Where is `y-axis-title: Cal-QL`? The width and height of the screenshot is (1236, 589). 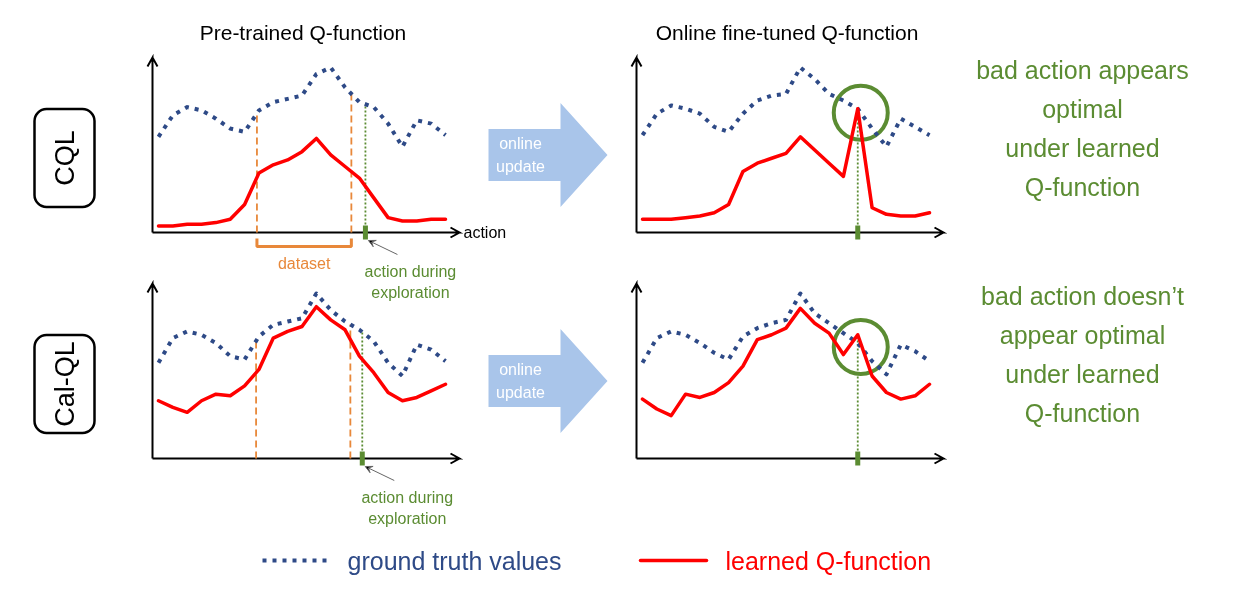
y-axis-title: Cal-QL is located at coordinates (64, 384).